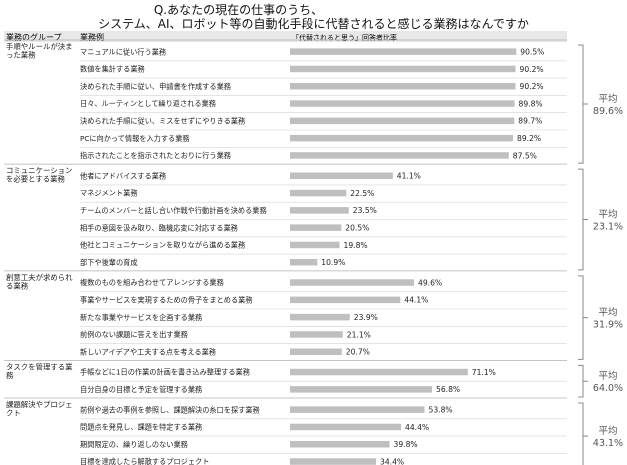 The image size is (627, 465). Describe the element at coordinates (39, 277) in the screenshot. I see `group-label: 創意工夫が求められ` at that location.